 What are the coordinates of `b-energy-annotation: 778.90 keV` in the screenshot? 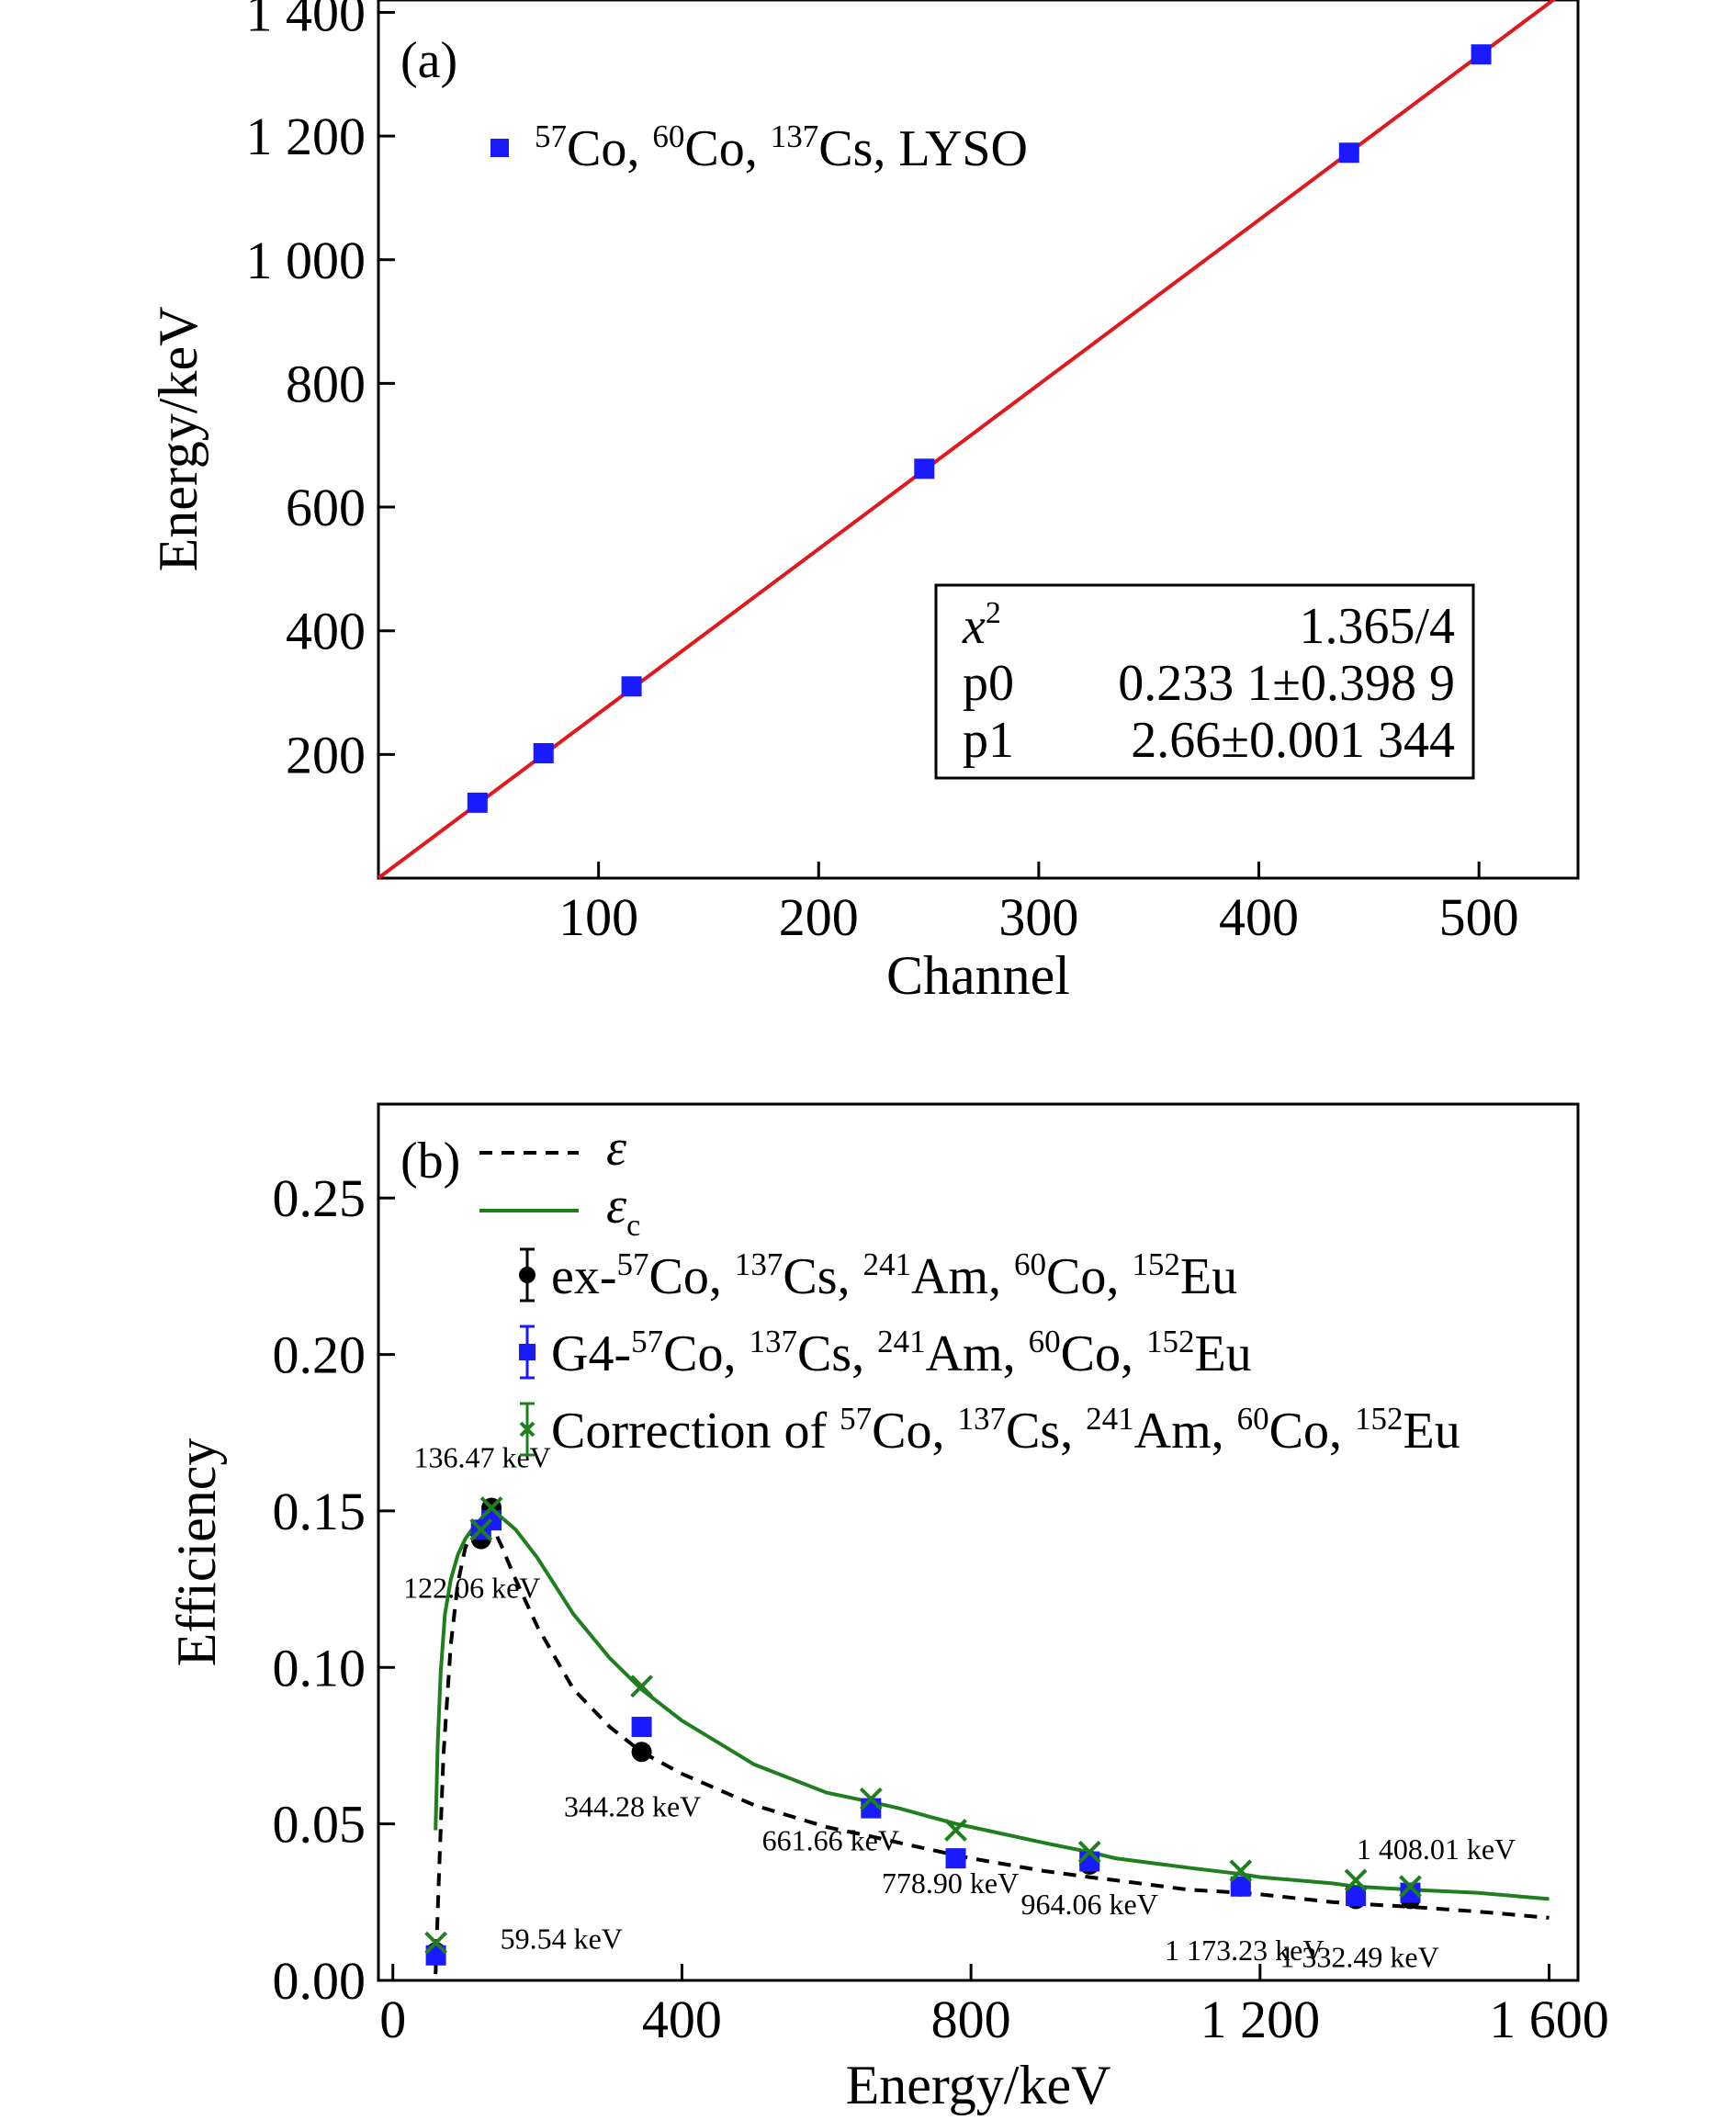 It's located at (950, 1883).